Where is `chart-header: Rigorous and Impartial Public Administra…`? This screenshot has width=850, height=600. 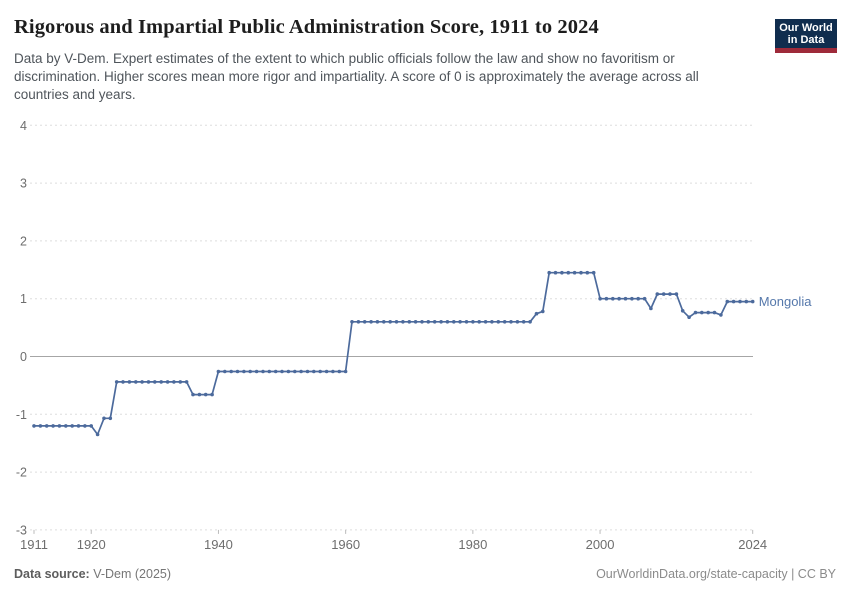 chart-header: Rigorous and Impartial Public Administra… is located at coordinates (425, 60).